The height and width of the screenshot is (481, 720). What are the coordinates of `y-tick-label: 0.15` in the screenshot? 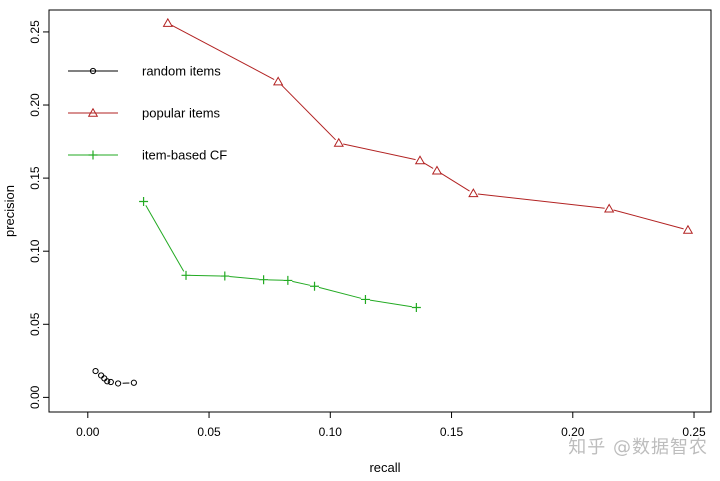 It's located at (35, 178).